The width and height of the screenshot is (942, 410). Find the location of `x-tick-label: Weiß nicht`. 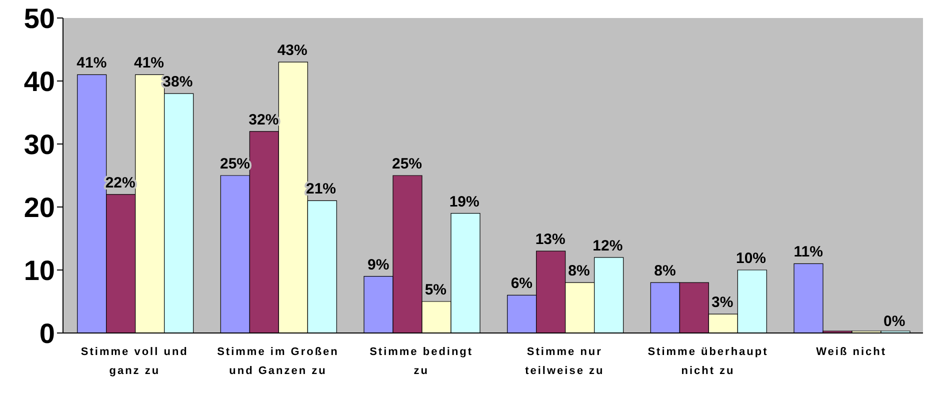

x-tick-label: Weiß nicht is located at coordinates (851, 352).